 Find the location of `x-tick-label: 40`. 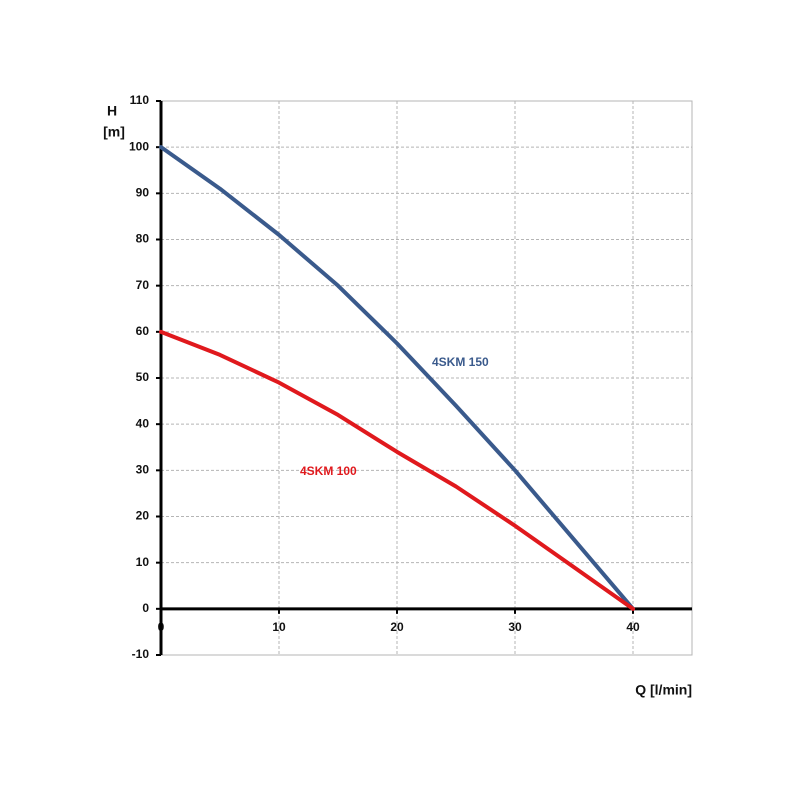

x-tick-label: 40 is located at coordinates (633, 627).